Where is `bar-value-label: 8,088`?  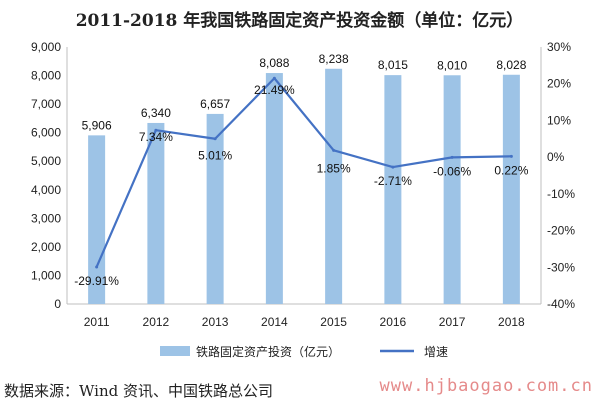 bar-value-label: 8,088 is located at coordinates (274, 63).